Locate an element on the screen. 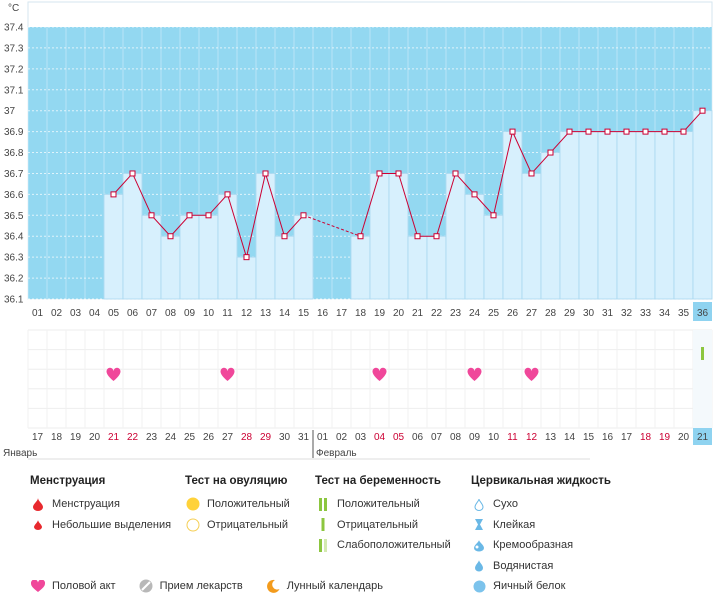 The image size is (720, 597). calendar-date-label: 02 is located at coordinates (342, 437).